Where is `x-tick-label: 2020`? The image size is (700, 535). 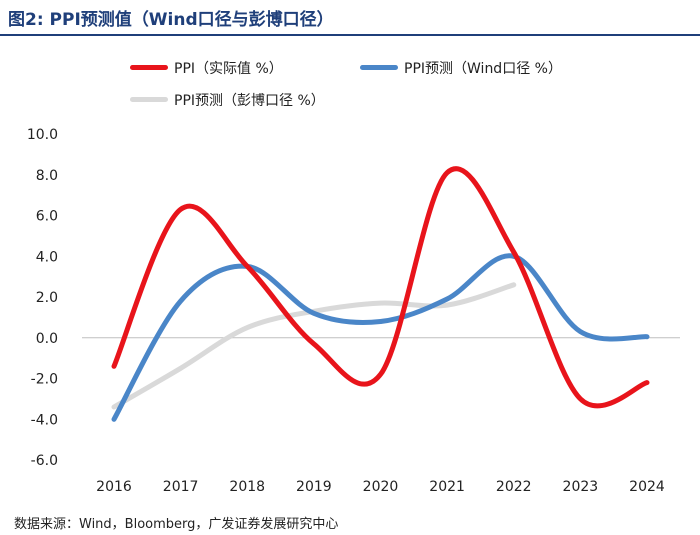
x-tick-label: 2020 is located at coordinates (381, 487).